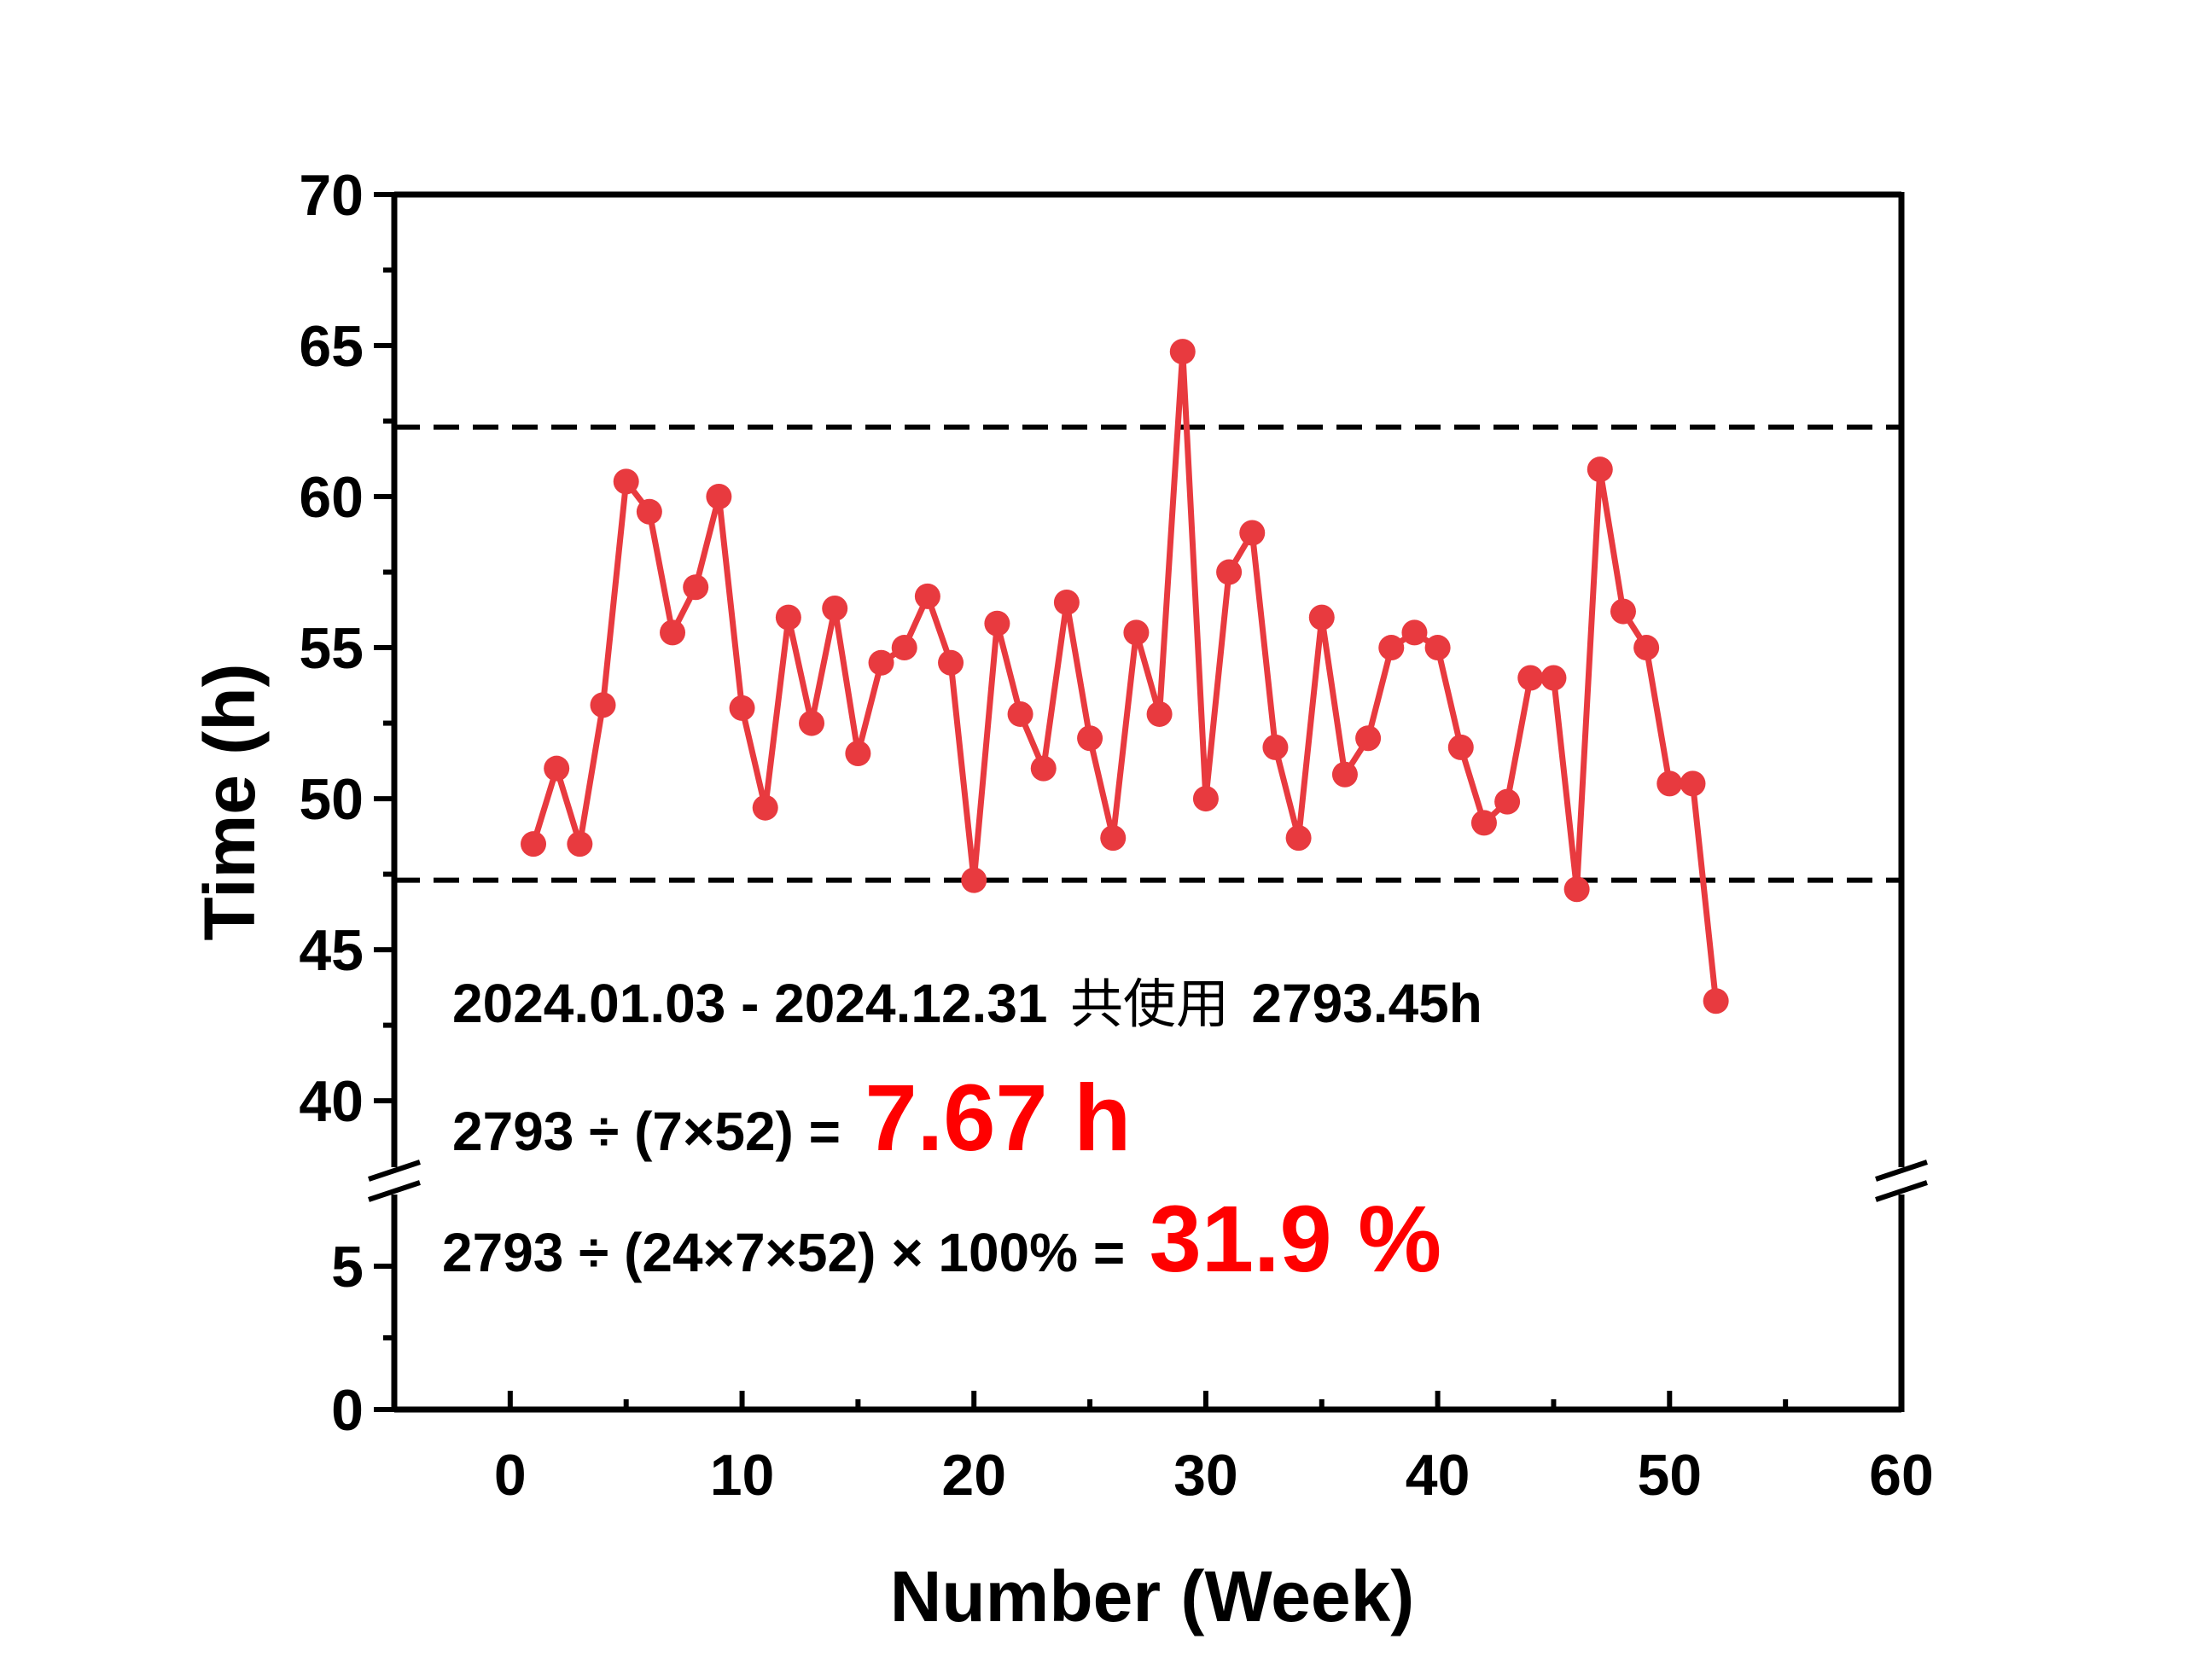 The width and height of the screenshot is (2195, 1680). What do you see at coordinates (331, 347) in the screenshot?
I see `y-tick-label: 65` at bounding box center [331, 347].